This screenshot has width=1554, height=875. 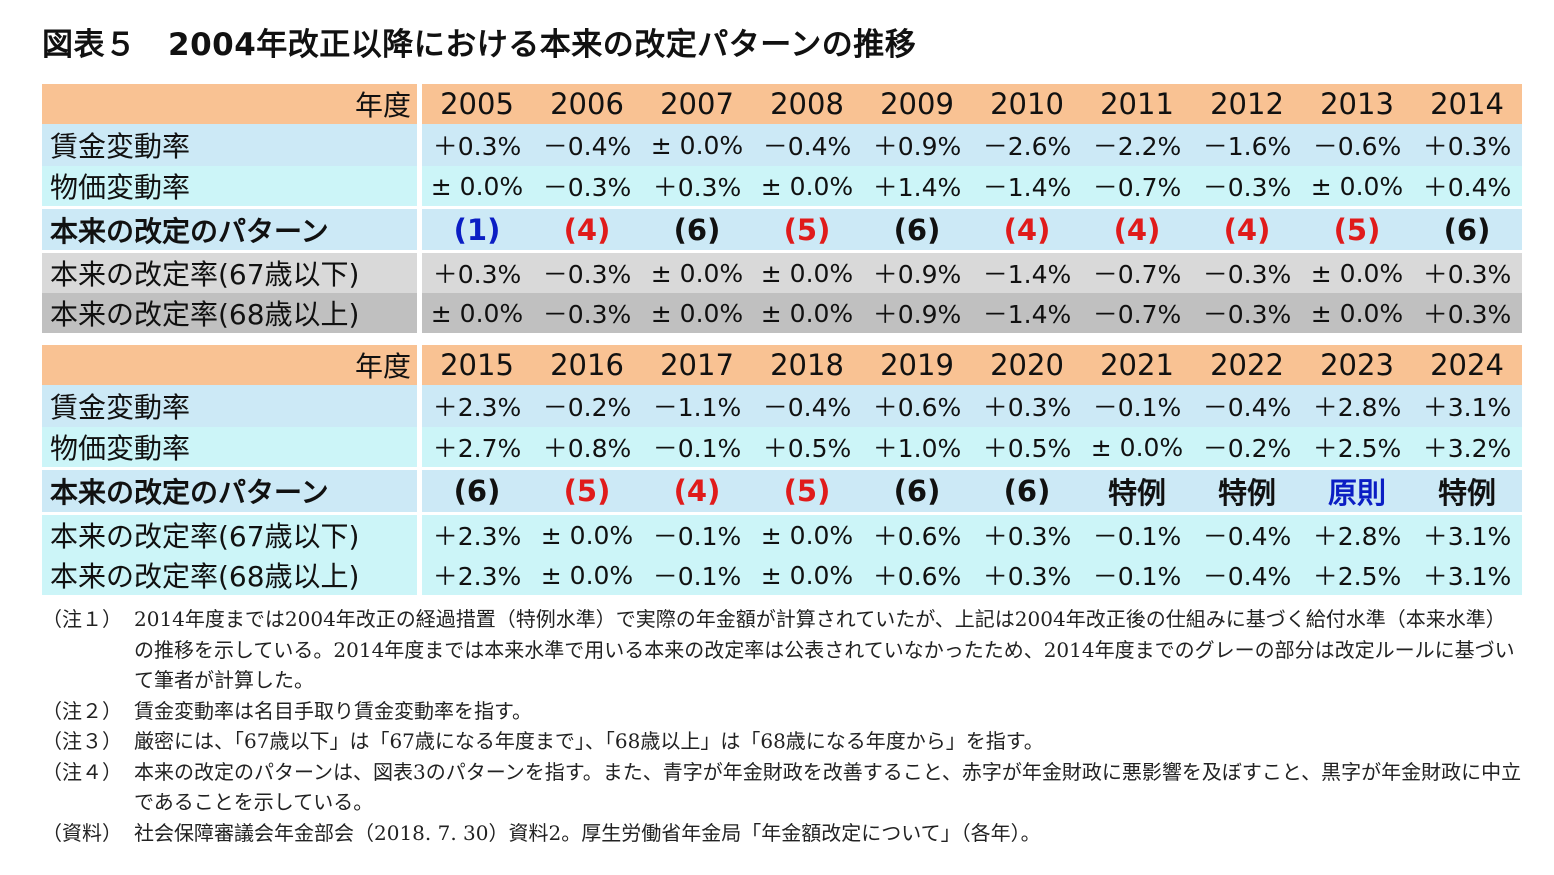 What do you see at coordinates (1137, 145) in the screenshot?
I see `value-cell: －2.2%` at bounding box center [1137, 145].